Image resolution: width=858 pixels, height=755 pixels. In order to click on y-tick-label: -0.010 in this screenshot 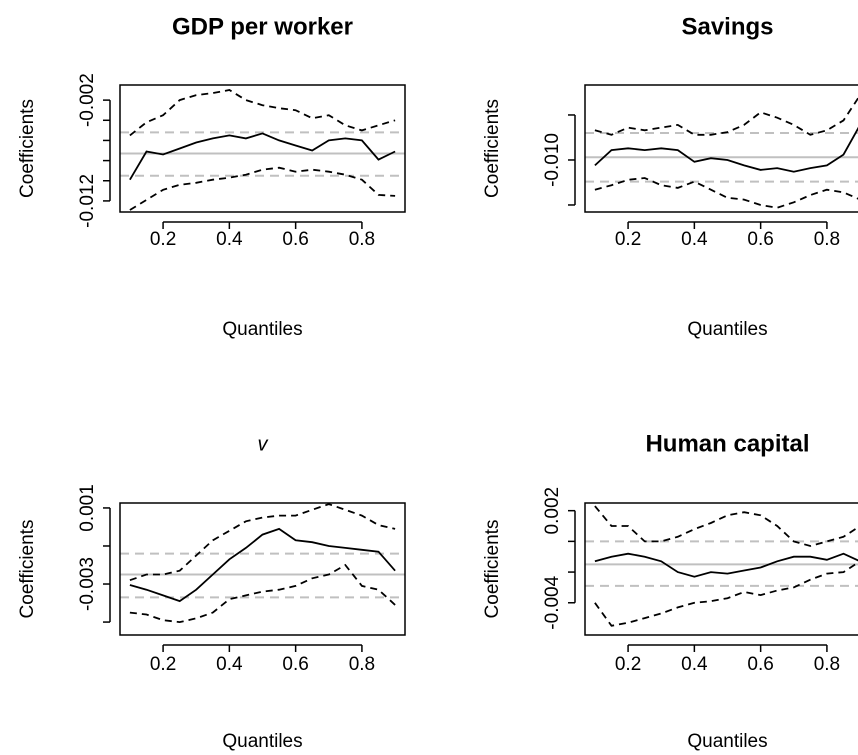, I will do `click(552, 160)`.